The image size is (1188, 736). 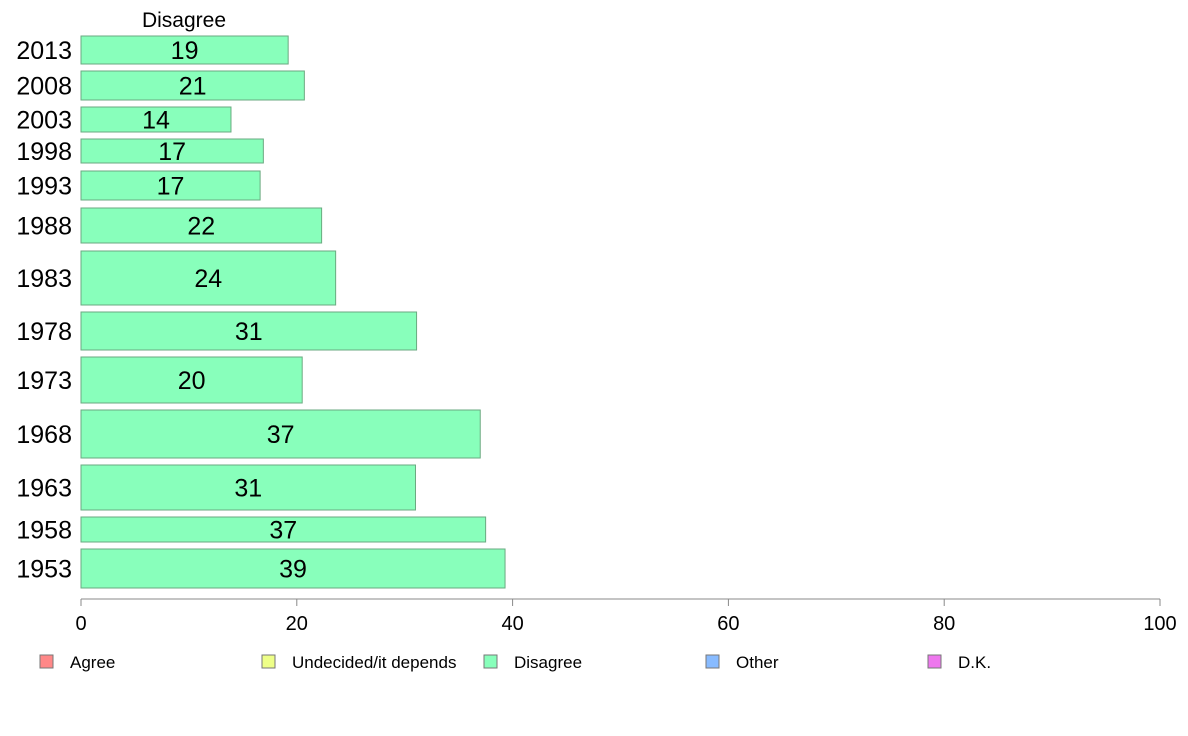 I want to click on year-label: 2008, so click(x=44, y=87).